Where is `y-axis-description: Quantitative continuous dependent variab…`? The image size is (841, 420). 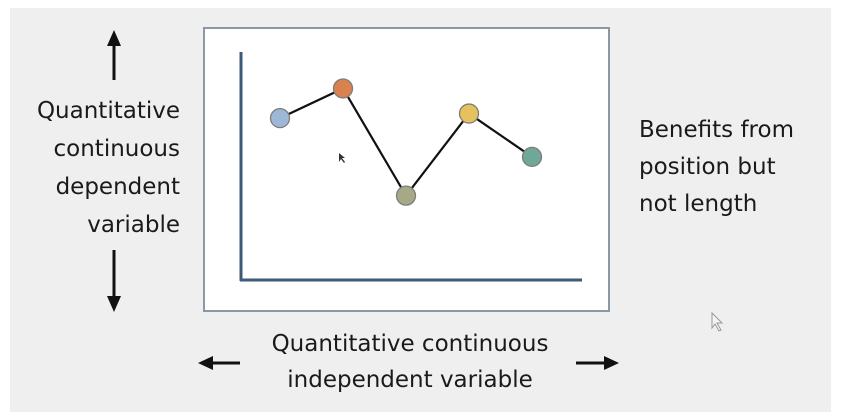
y-axis-description: Quantitative continuous dependent variab… is located at coordinates (108, 168).